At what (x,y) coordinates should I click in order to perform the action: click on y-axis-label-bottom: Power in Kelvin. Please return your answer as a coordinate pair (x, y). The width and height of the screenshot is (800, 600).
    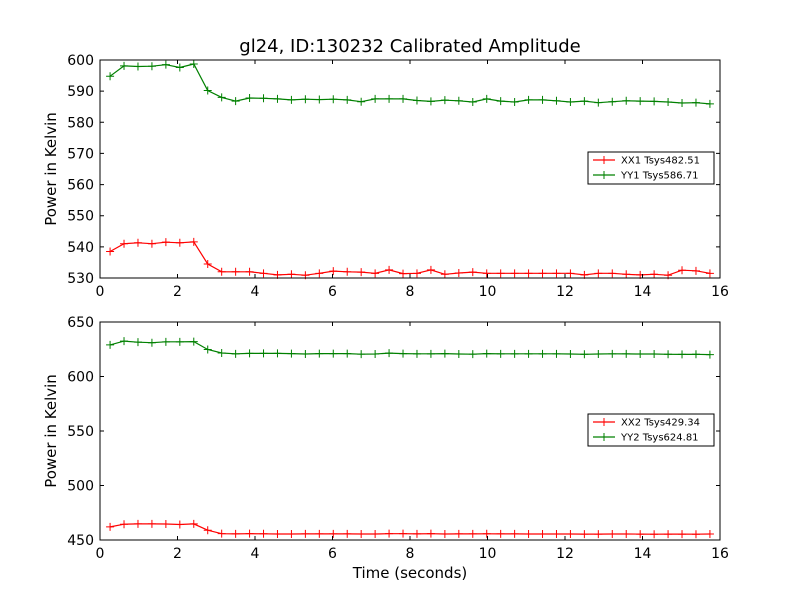
    Looking at the image, I should click on (51, 431).